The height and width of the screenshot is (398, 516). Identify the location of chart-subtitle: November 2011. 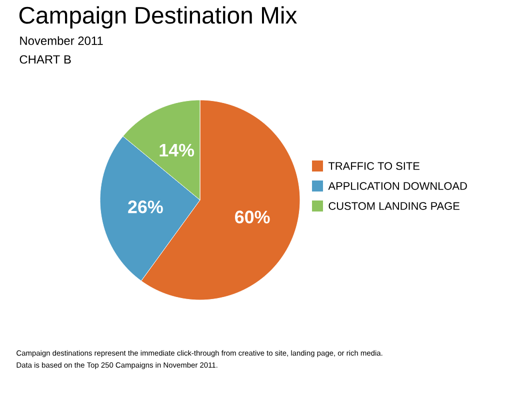
(61, 40).